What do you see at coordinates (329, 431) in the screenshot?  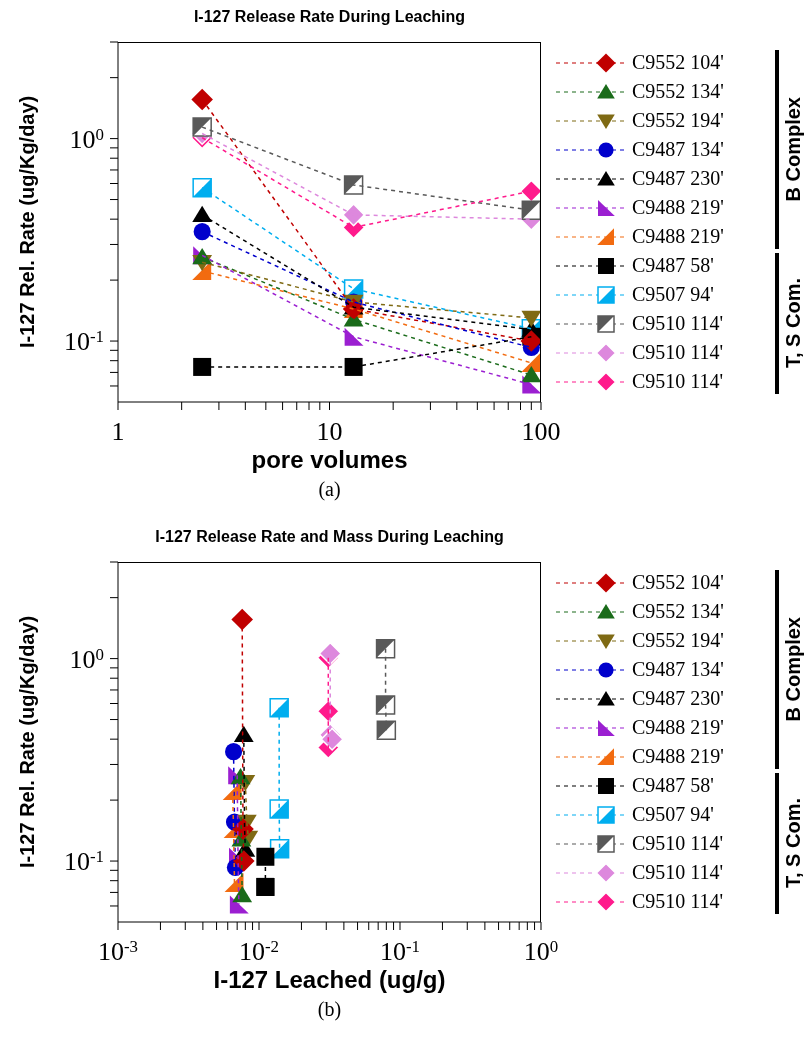 I see `x-tick-label: 10` at bounding box center [329, 431].